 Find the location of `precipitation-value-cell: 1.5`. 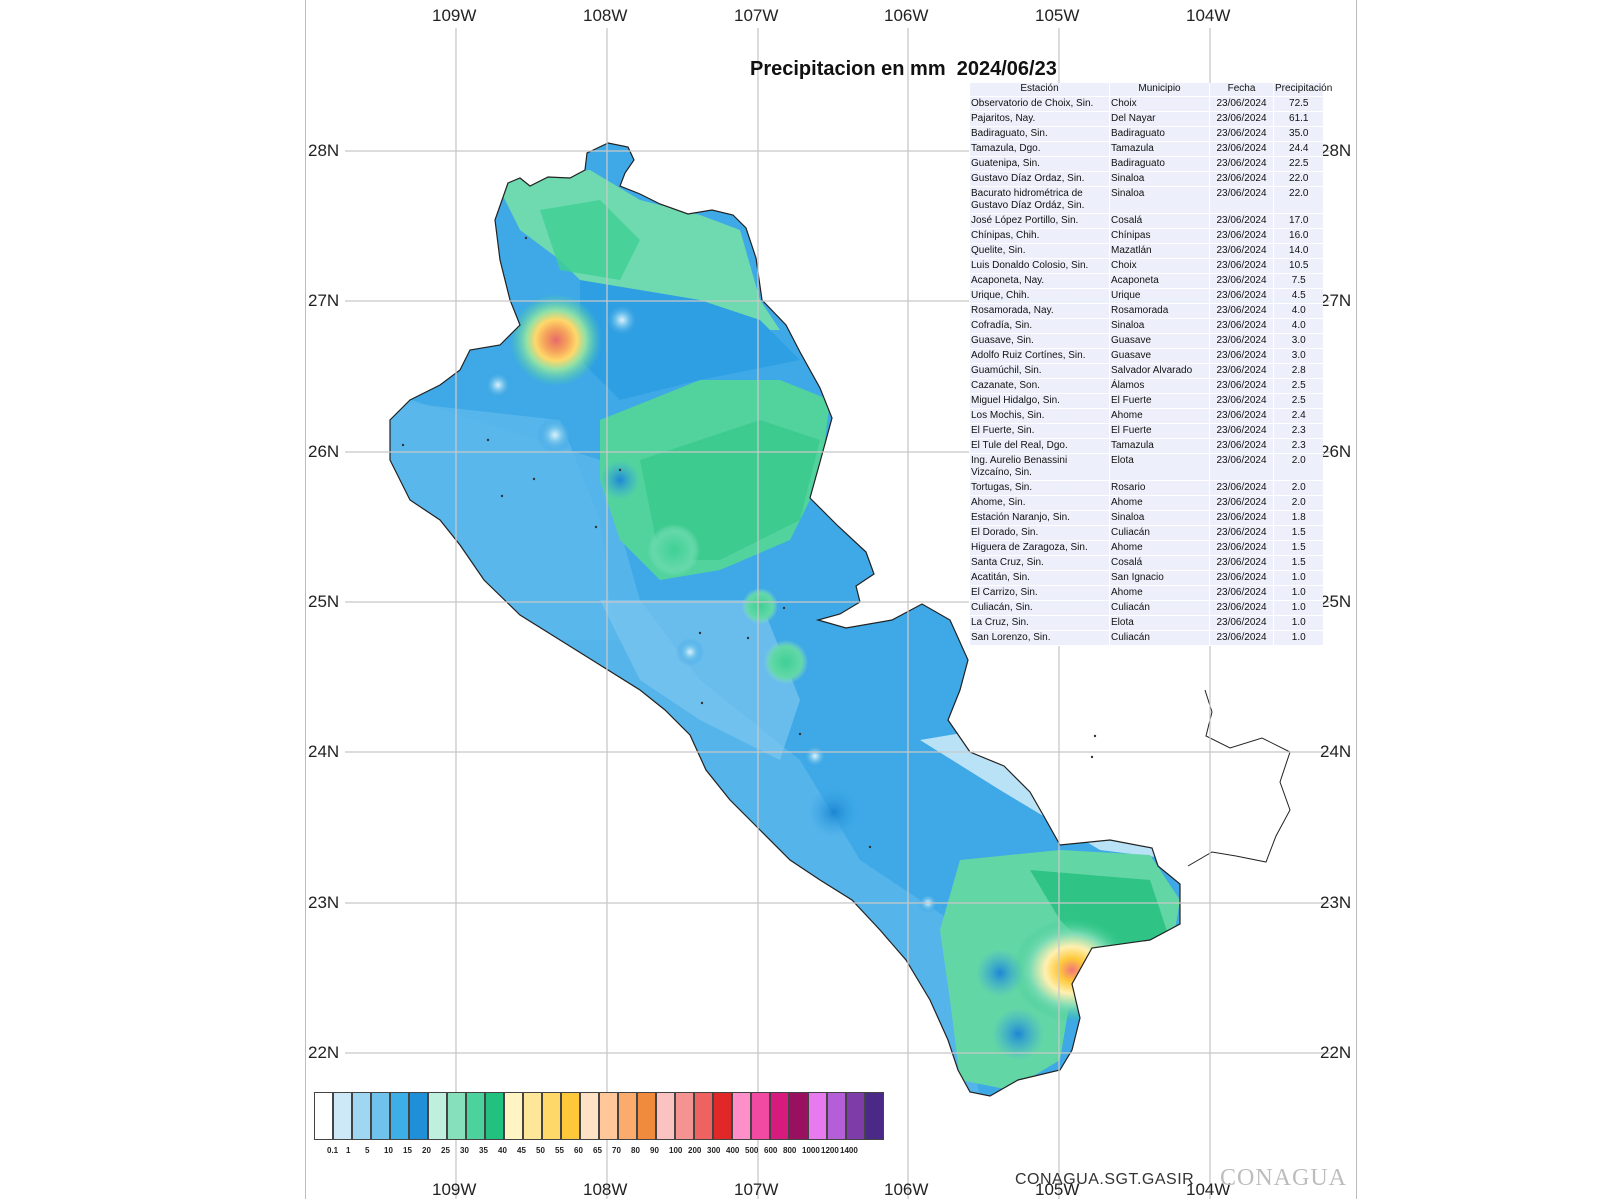

precipitation-value-cell: 1.5 is located at coordinates (1298, 548).